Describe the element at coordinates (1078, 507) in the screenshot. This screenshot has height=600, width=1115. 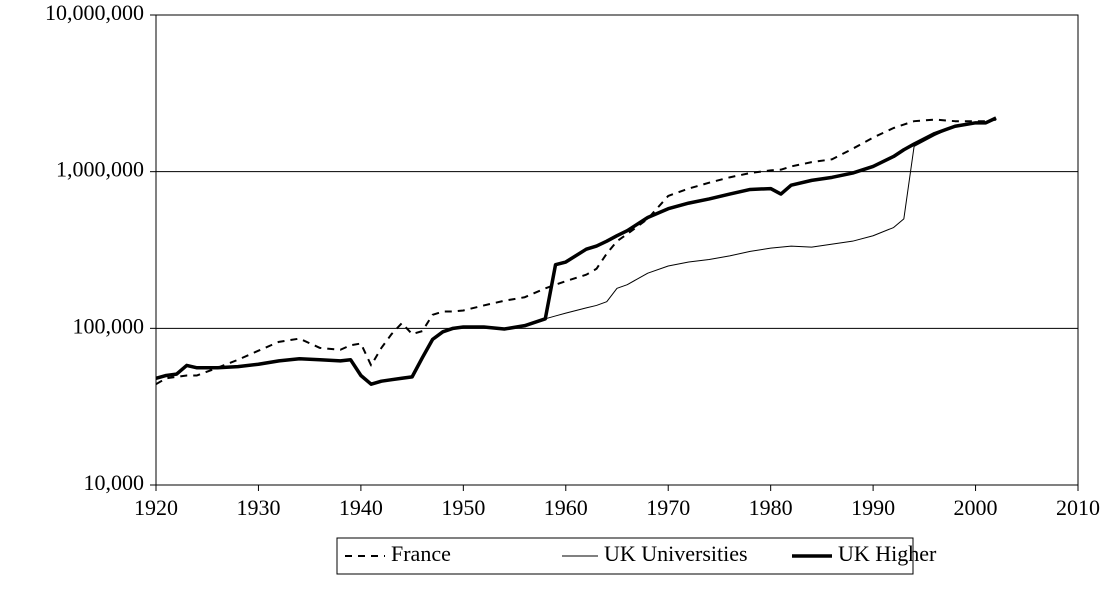
I see `x-tick-label: 2010` at that location.